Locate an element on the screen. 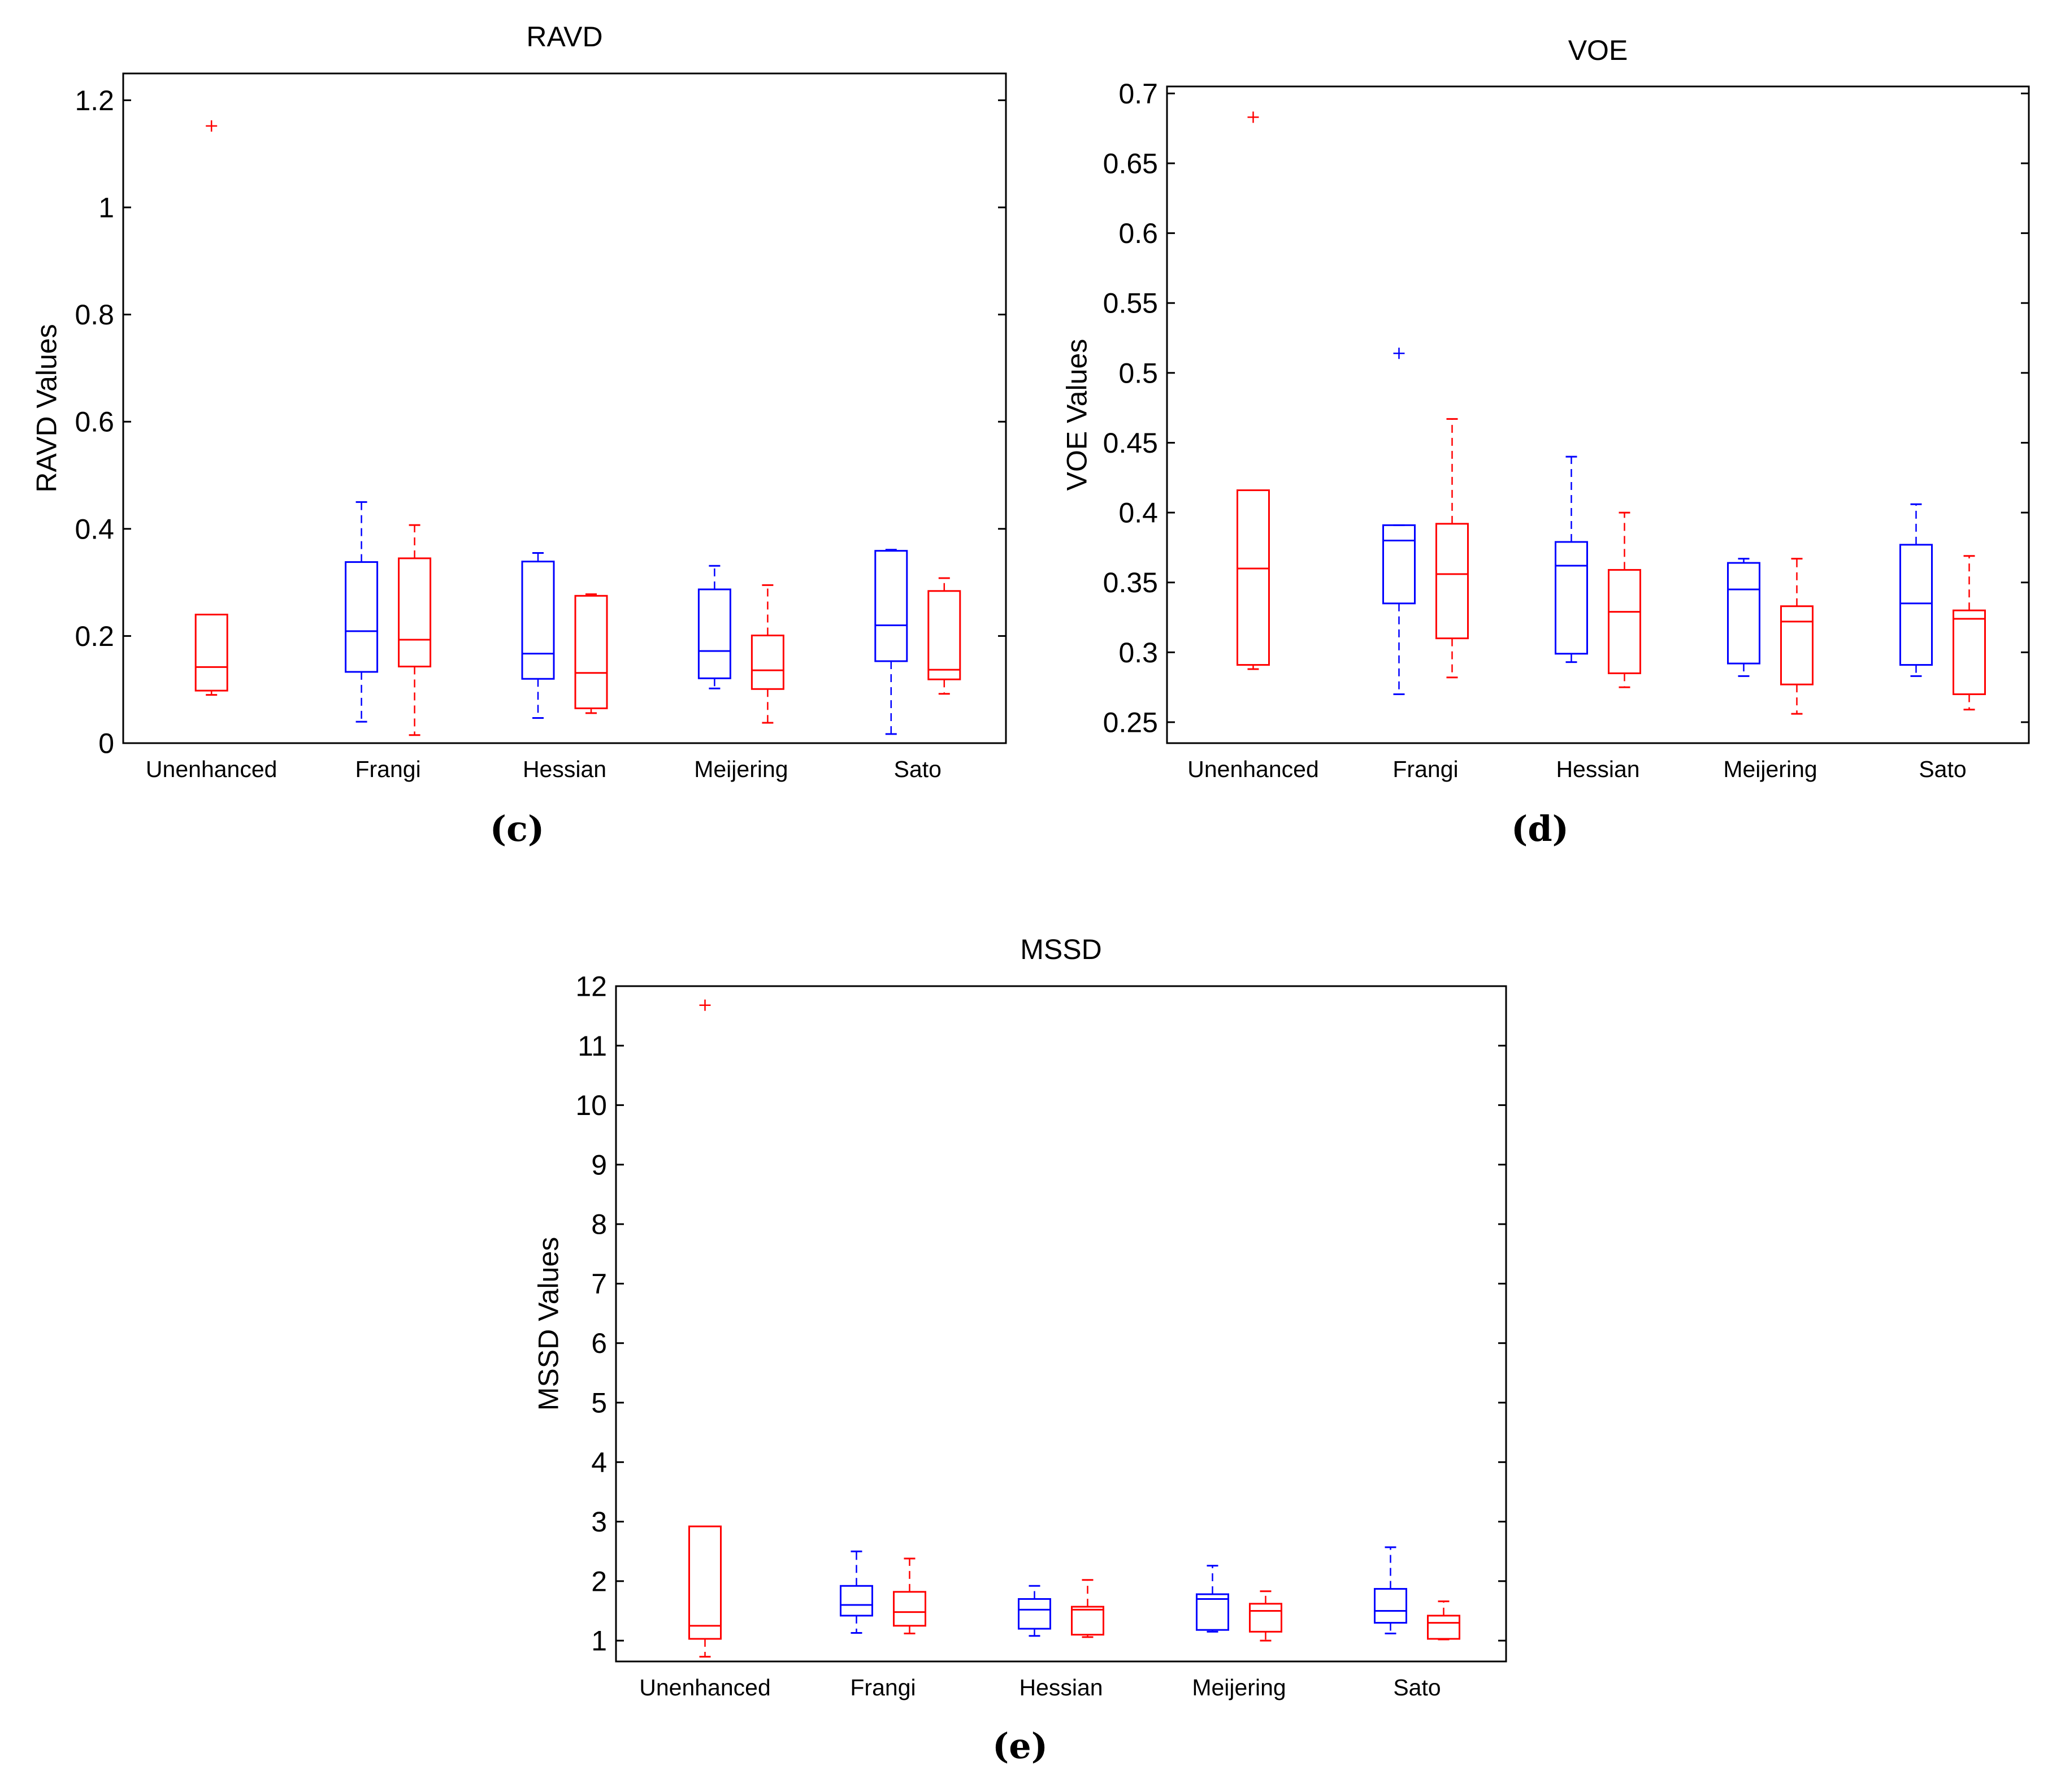 The image size is (2052, 1792). y-tick-label: 1 is located at coordinates (106, 208).